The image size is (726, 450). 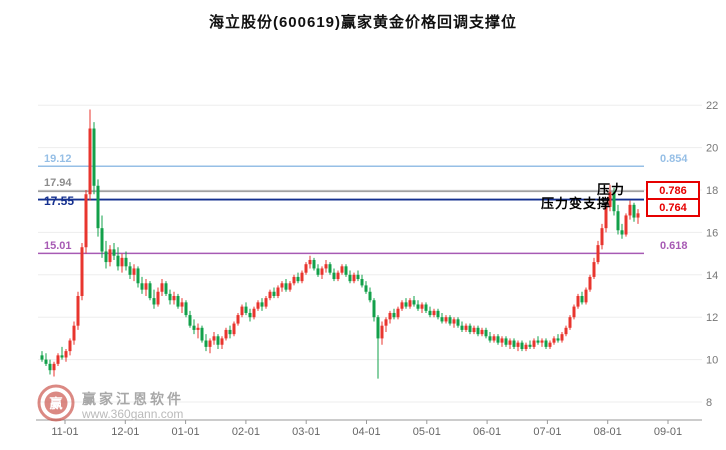 I want to click on x-axis-label: 06-01, so click(x=487, y=432).